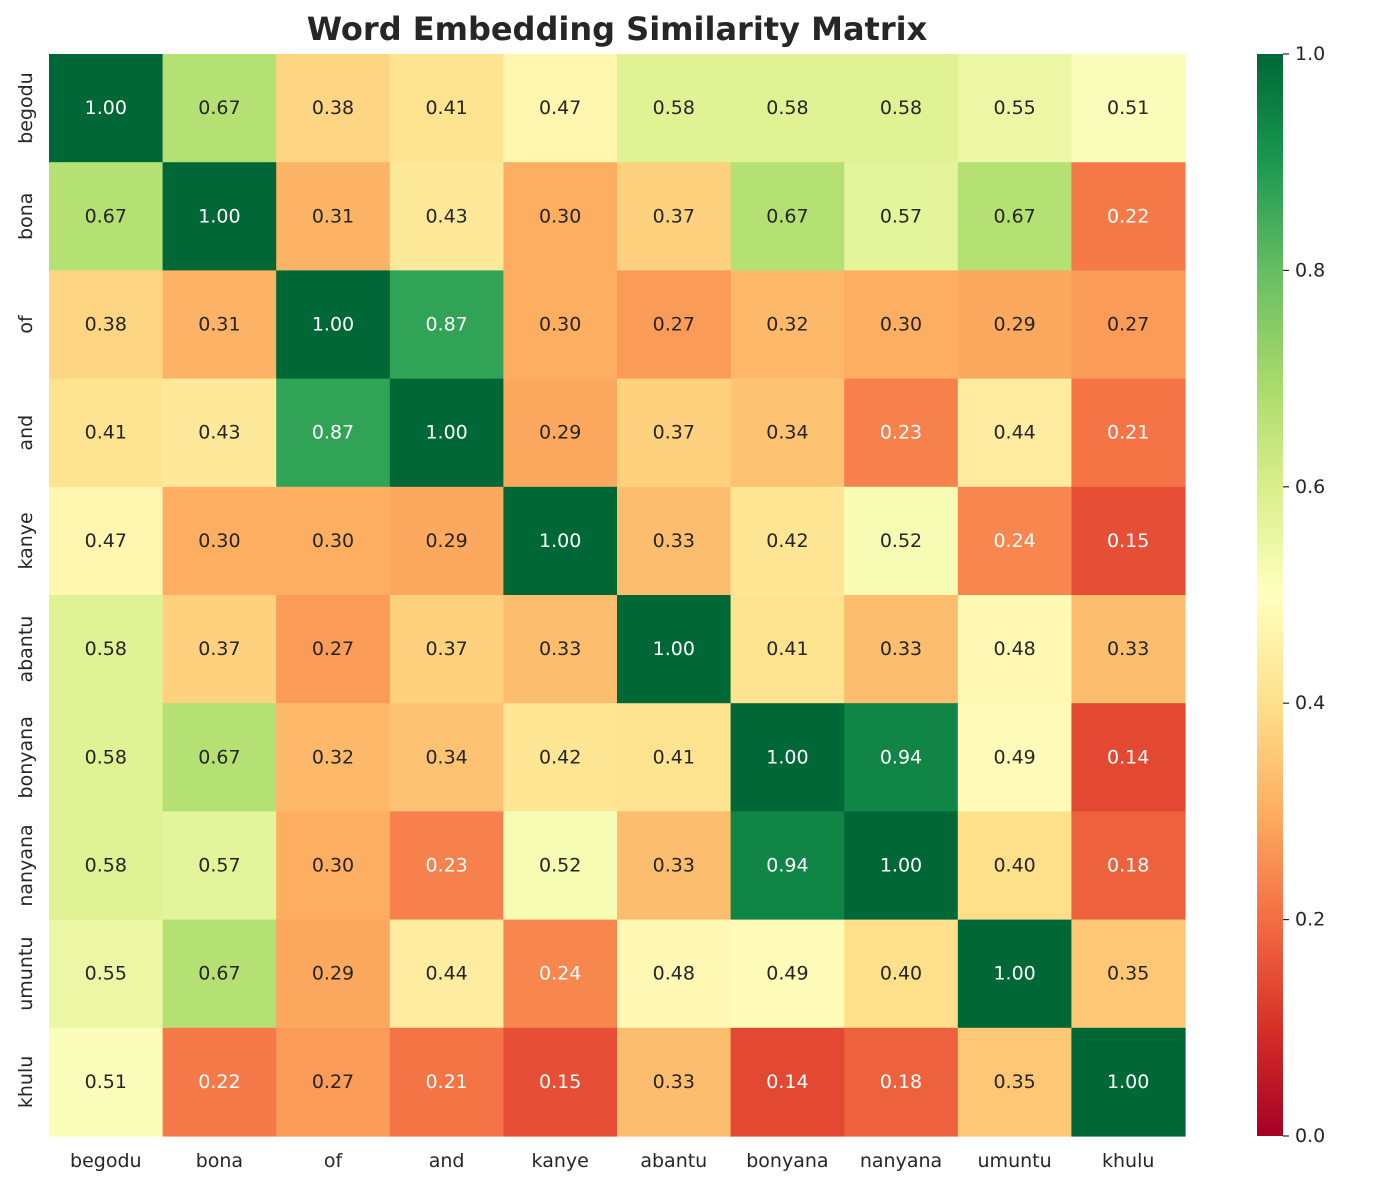  I want to click on cell-value-label-nanyana-abantu: 0.33, so click(674, 866).